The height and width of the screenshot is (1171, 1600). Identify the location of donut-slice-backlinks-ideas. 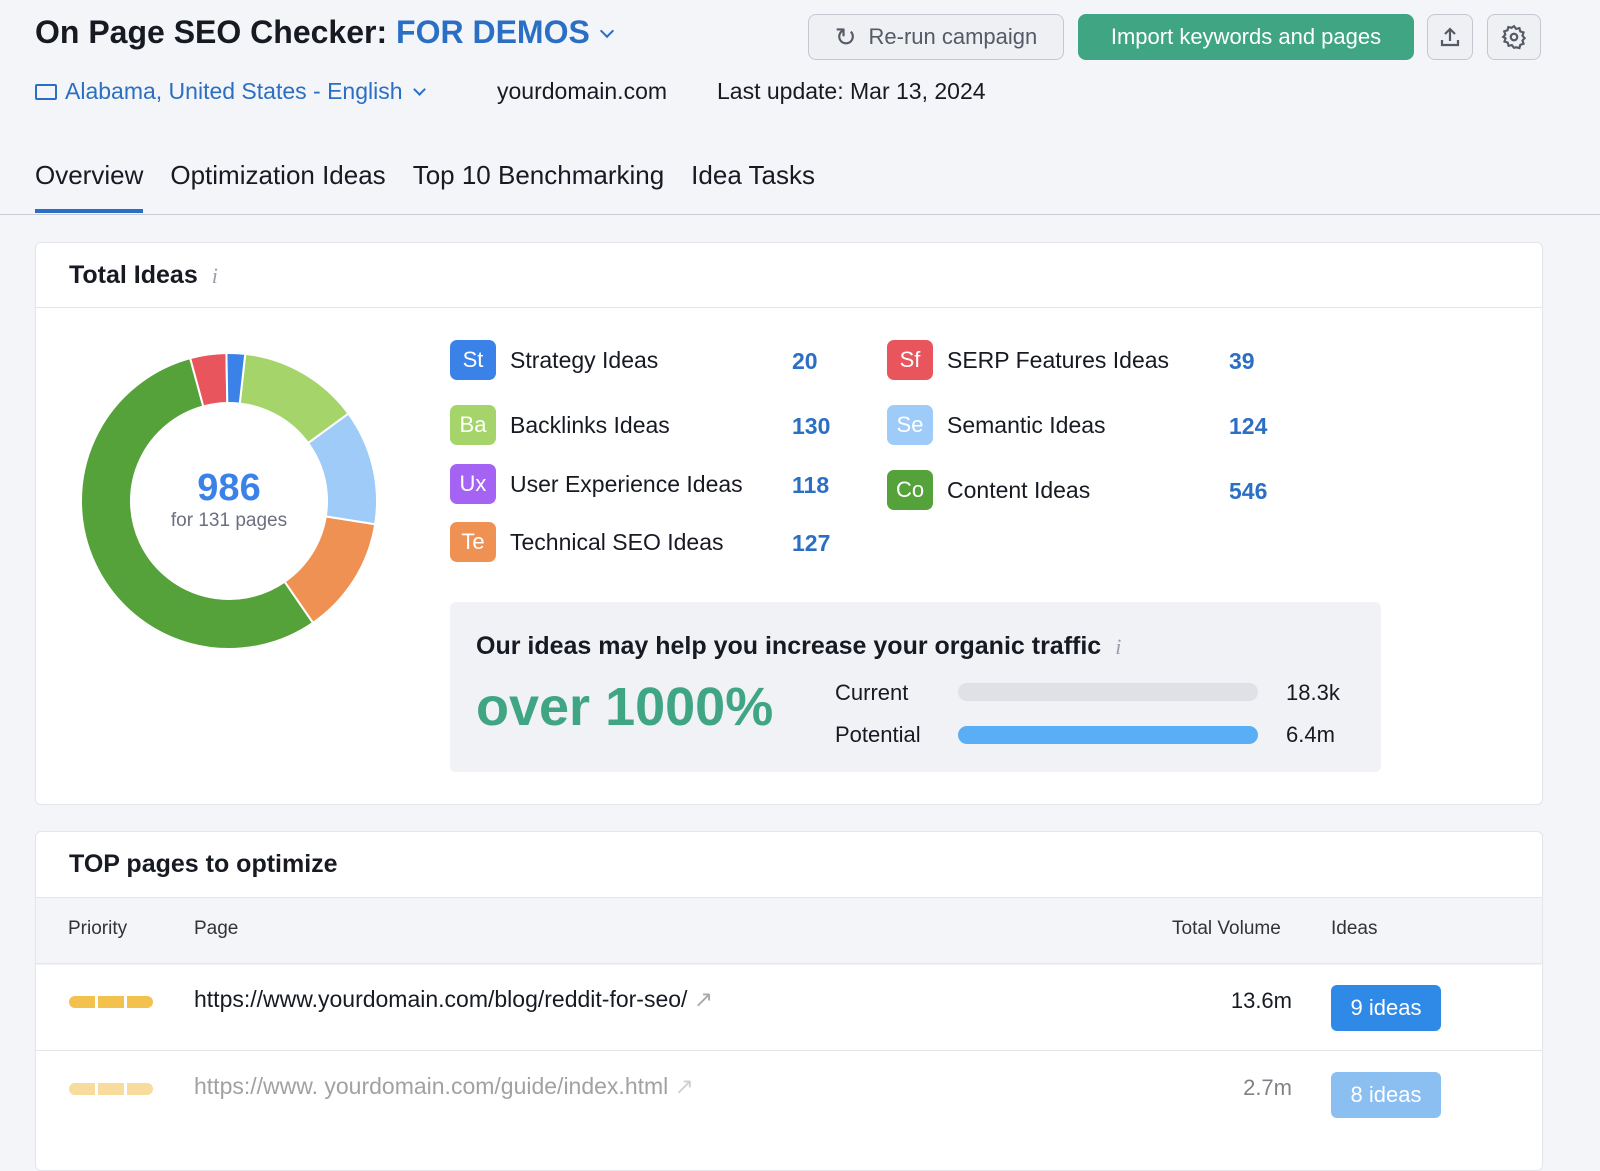
(294, 398).